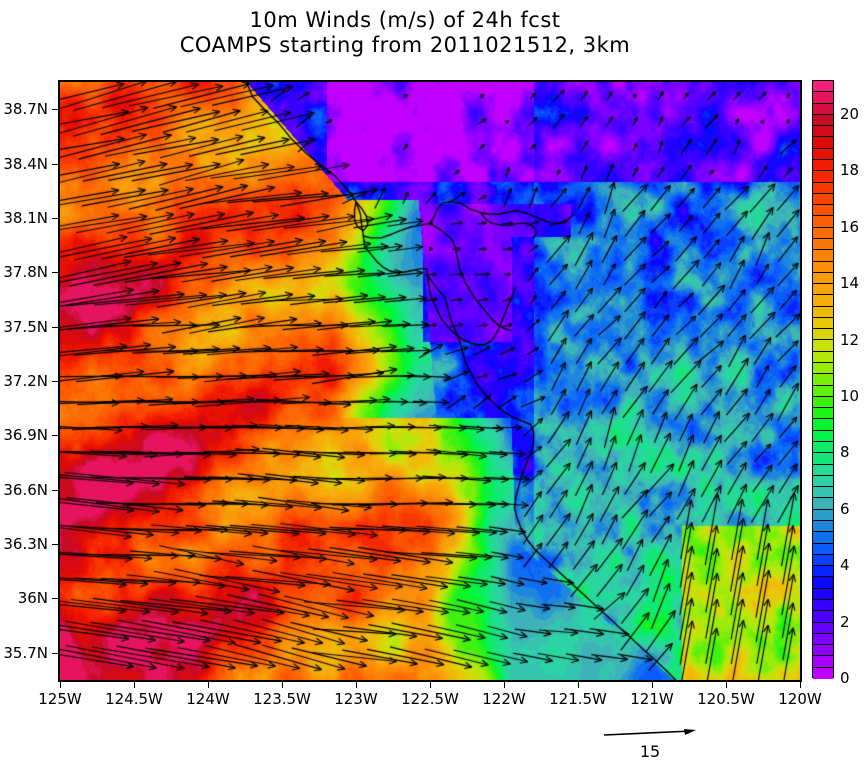 The height and width of the screenshot is (770, 864). I want to click on y-axis-label: 38.1N, so click(25, 217).